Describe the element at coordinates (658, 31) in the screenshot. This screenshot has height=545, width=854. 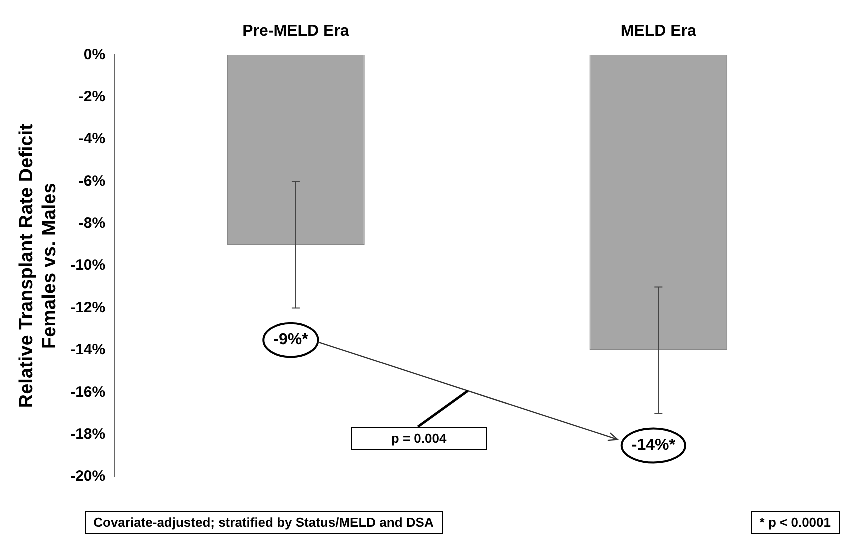
I see `x-tick-label: MELD Era` at that location.